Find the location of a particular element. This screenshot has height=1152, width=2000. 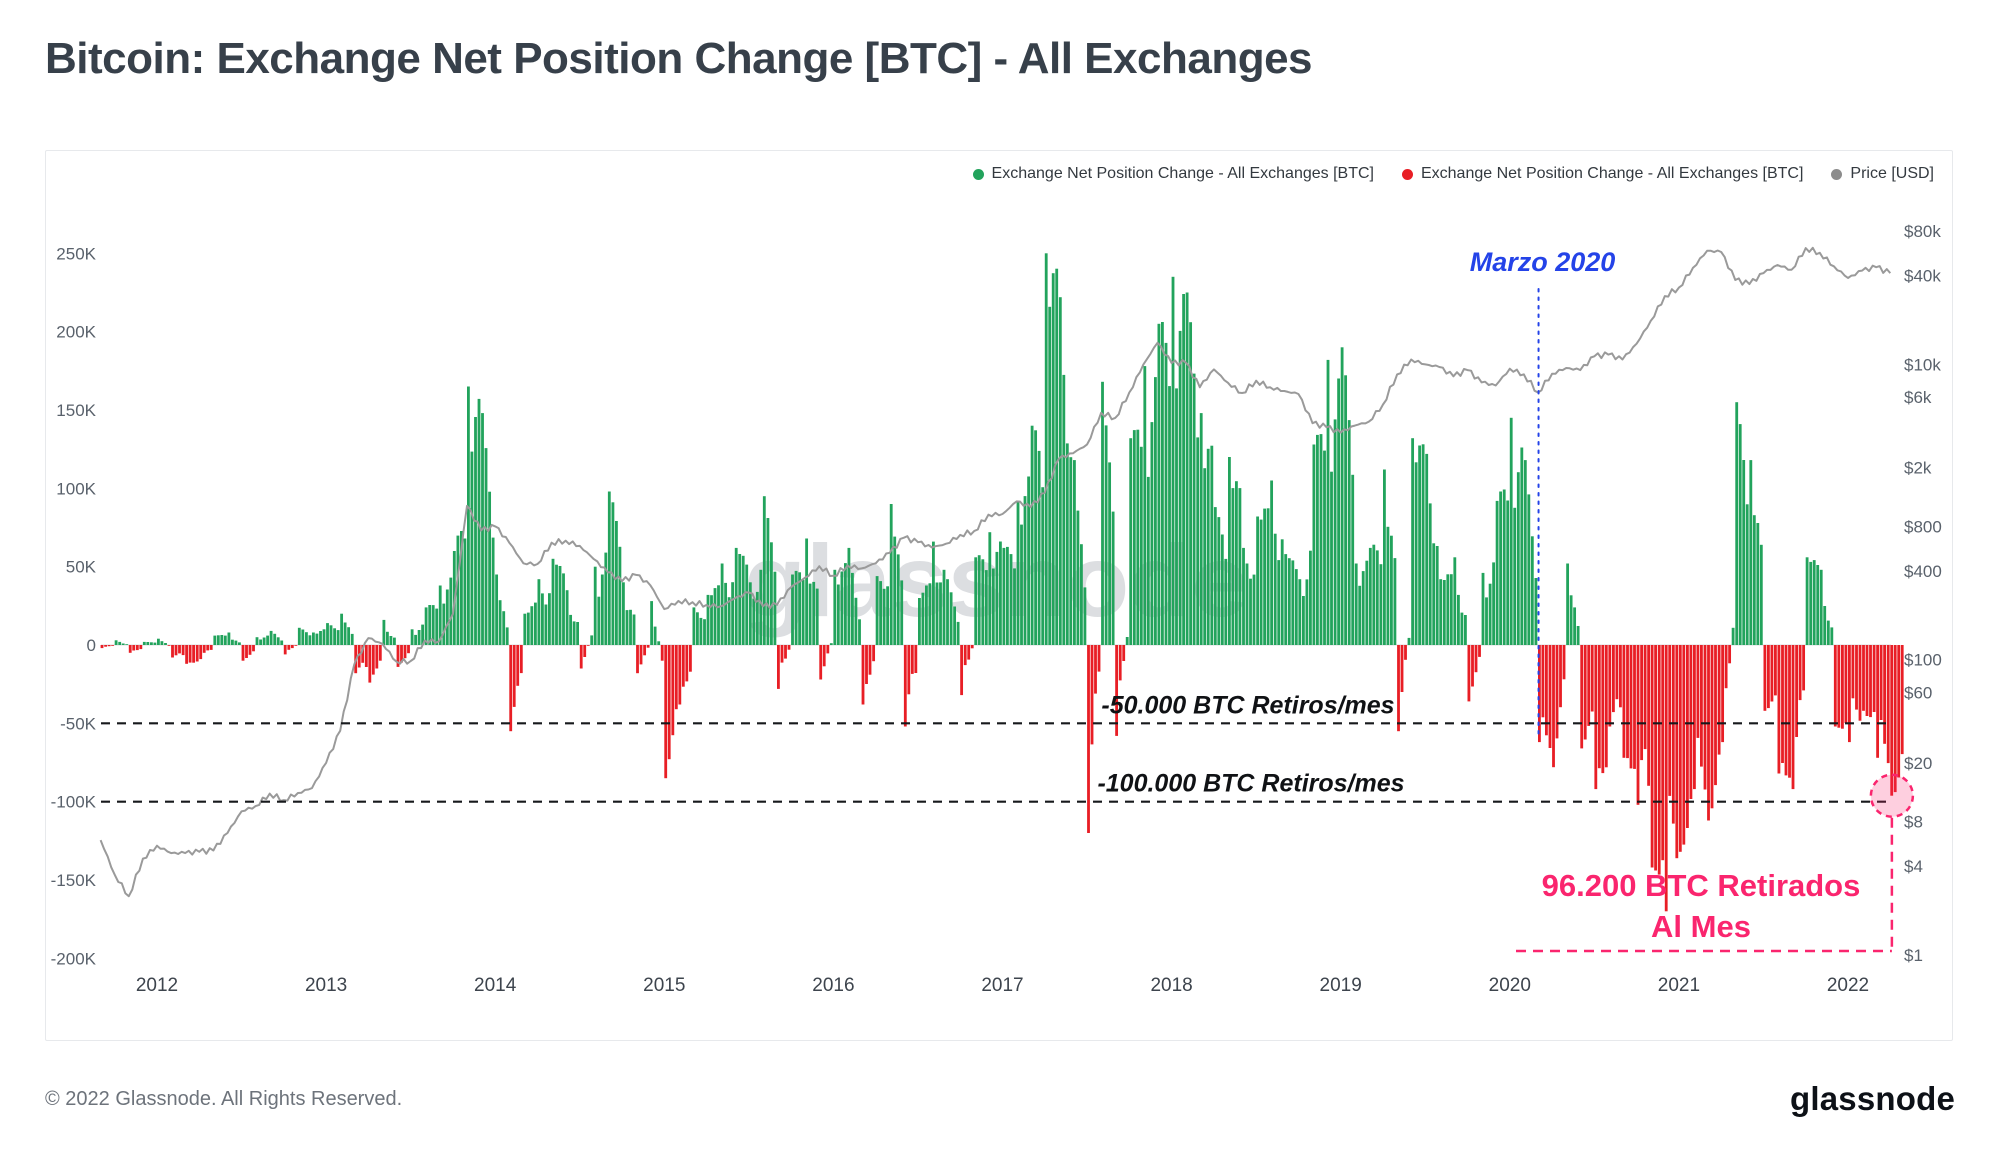

svg-text: $4 is located at coordinates (1913, 866).